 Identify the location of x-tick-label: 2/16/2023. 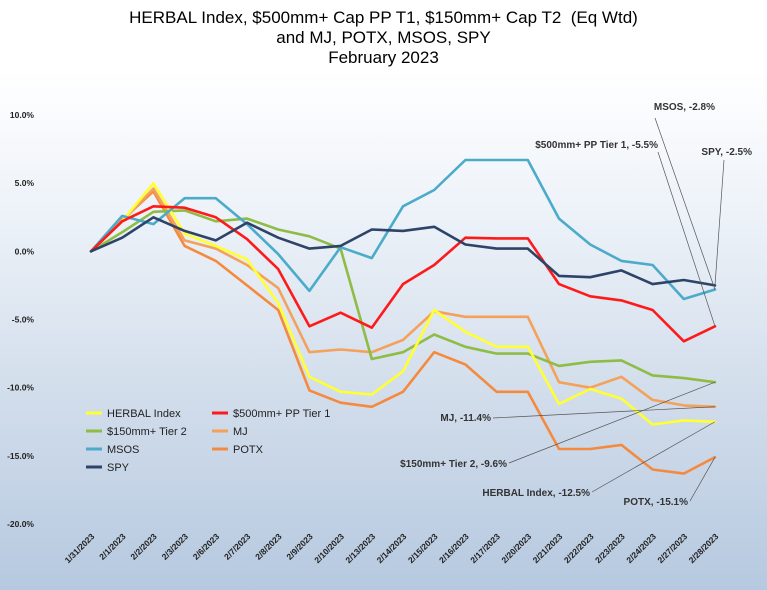
(454, 548).